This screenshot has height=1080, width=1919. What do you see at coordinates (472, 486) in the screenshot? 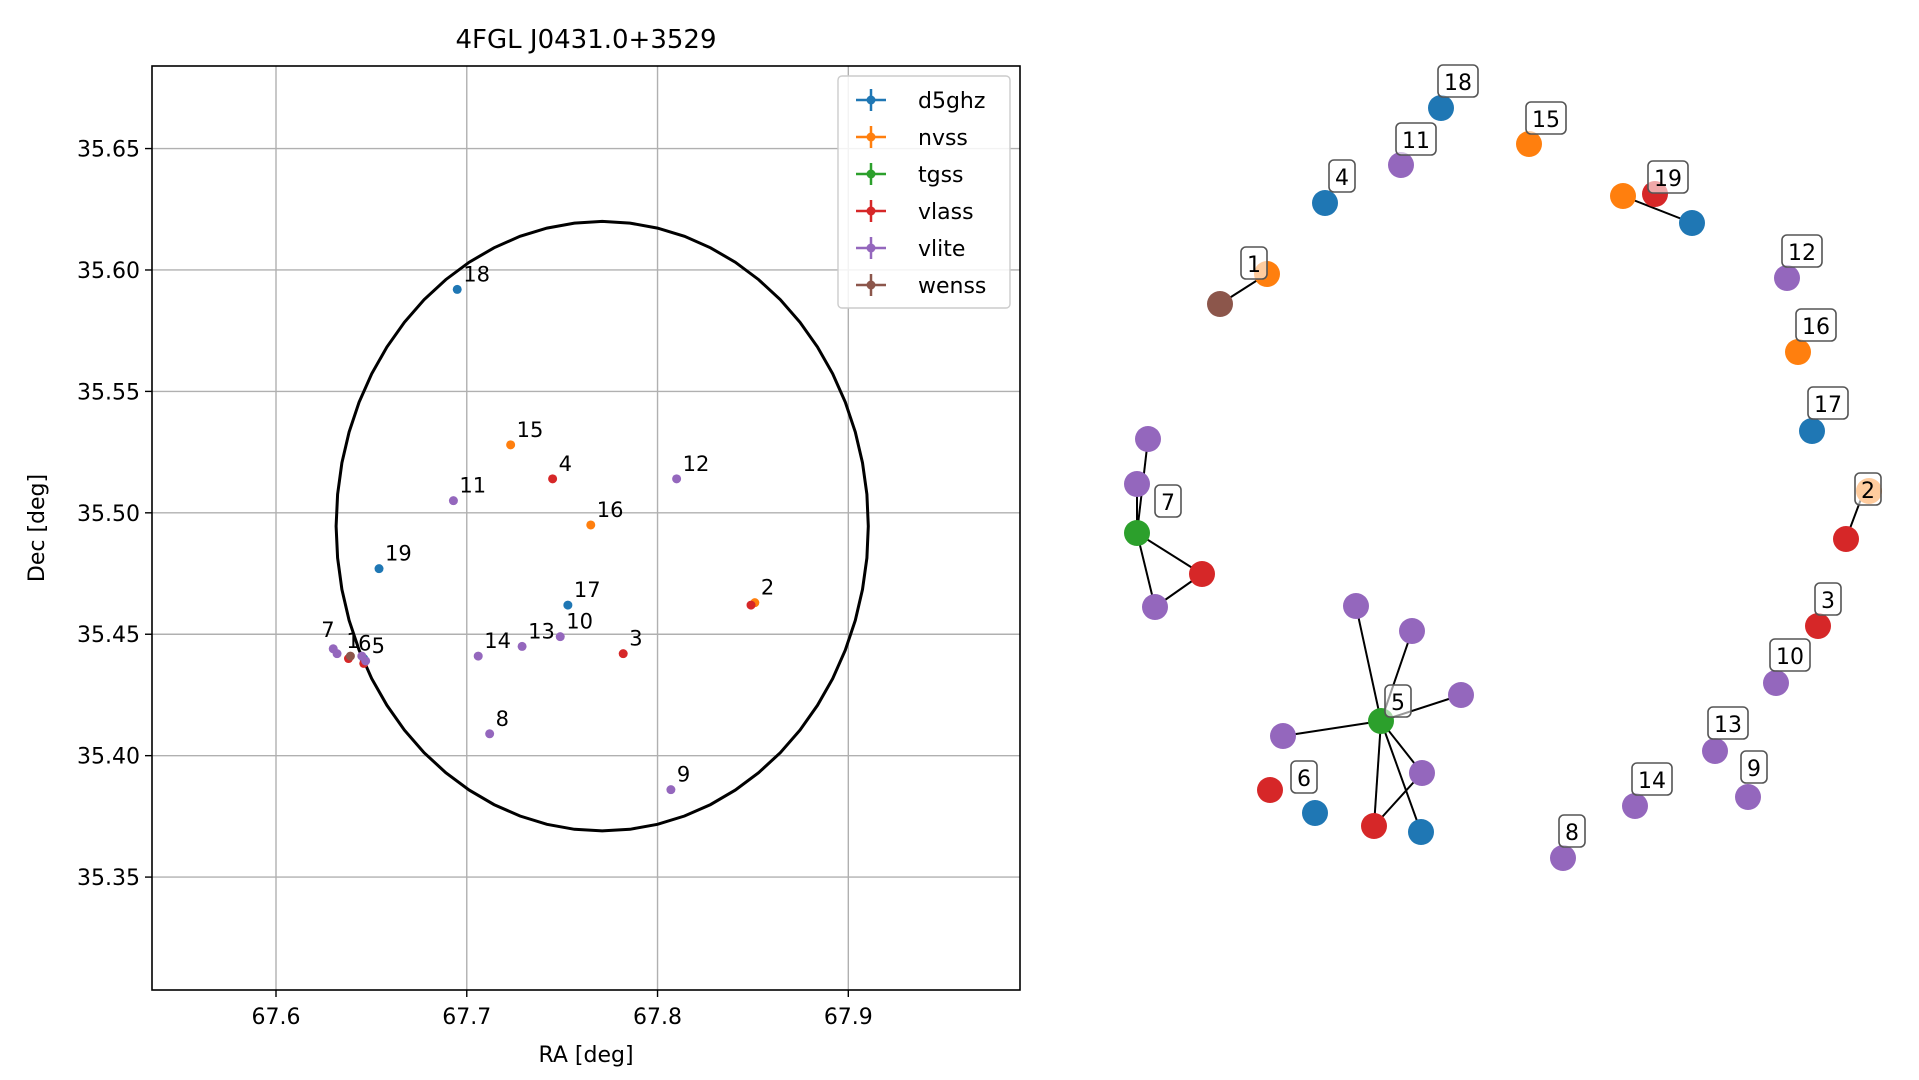
I see `point-label: 11` at bounding box center [472, 486].